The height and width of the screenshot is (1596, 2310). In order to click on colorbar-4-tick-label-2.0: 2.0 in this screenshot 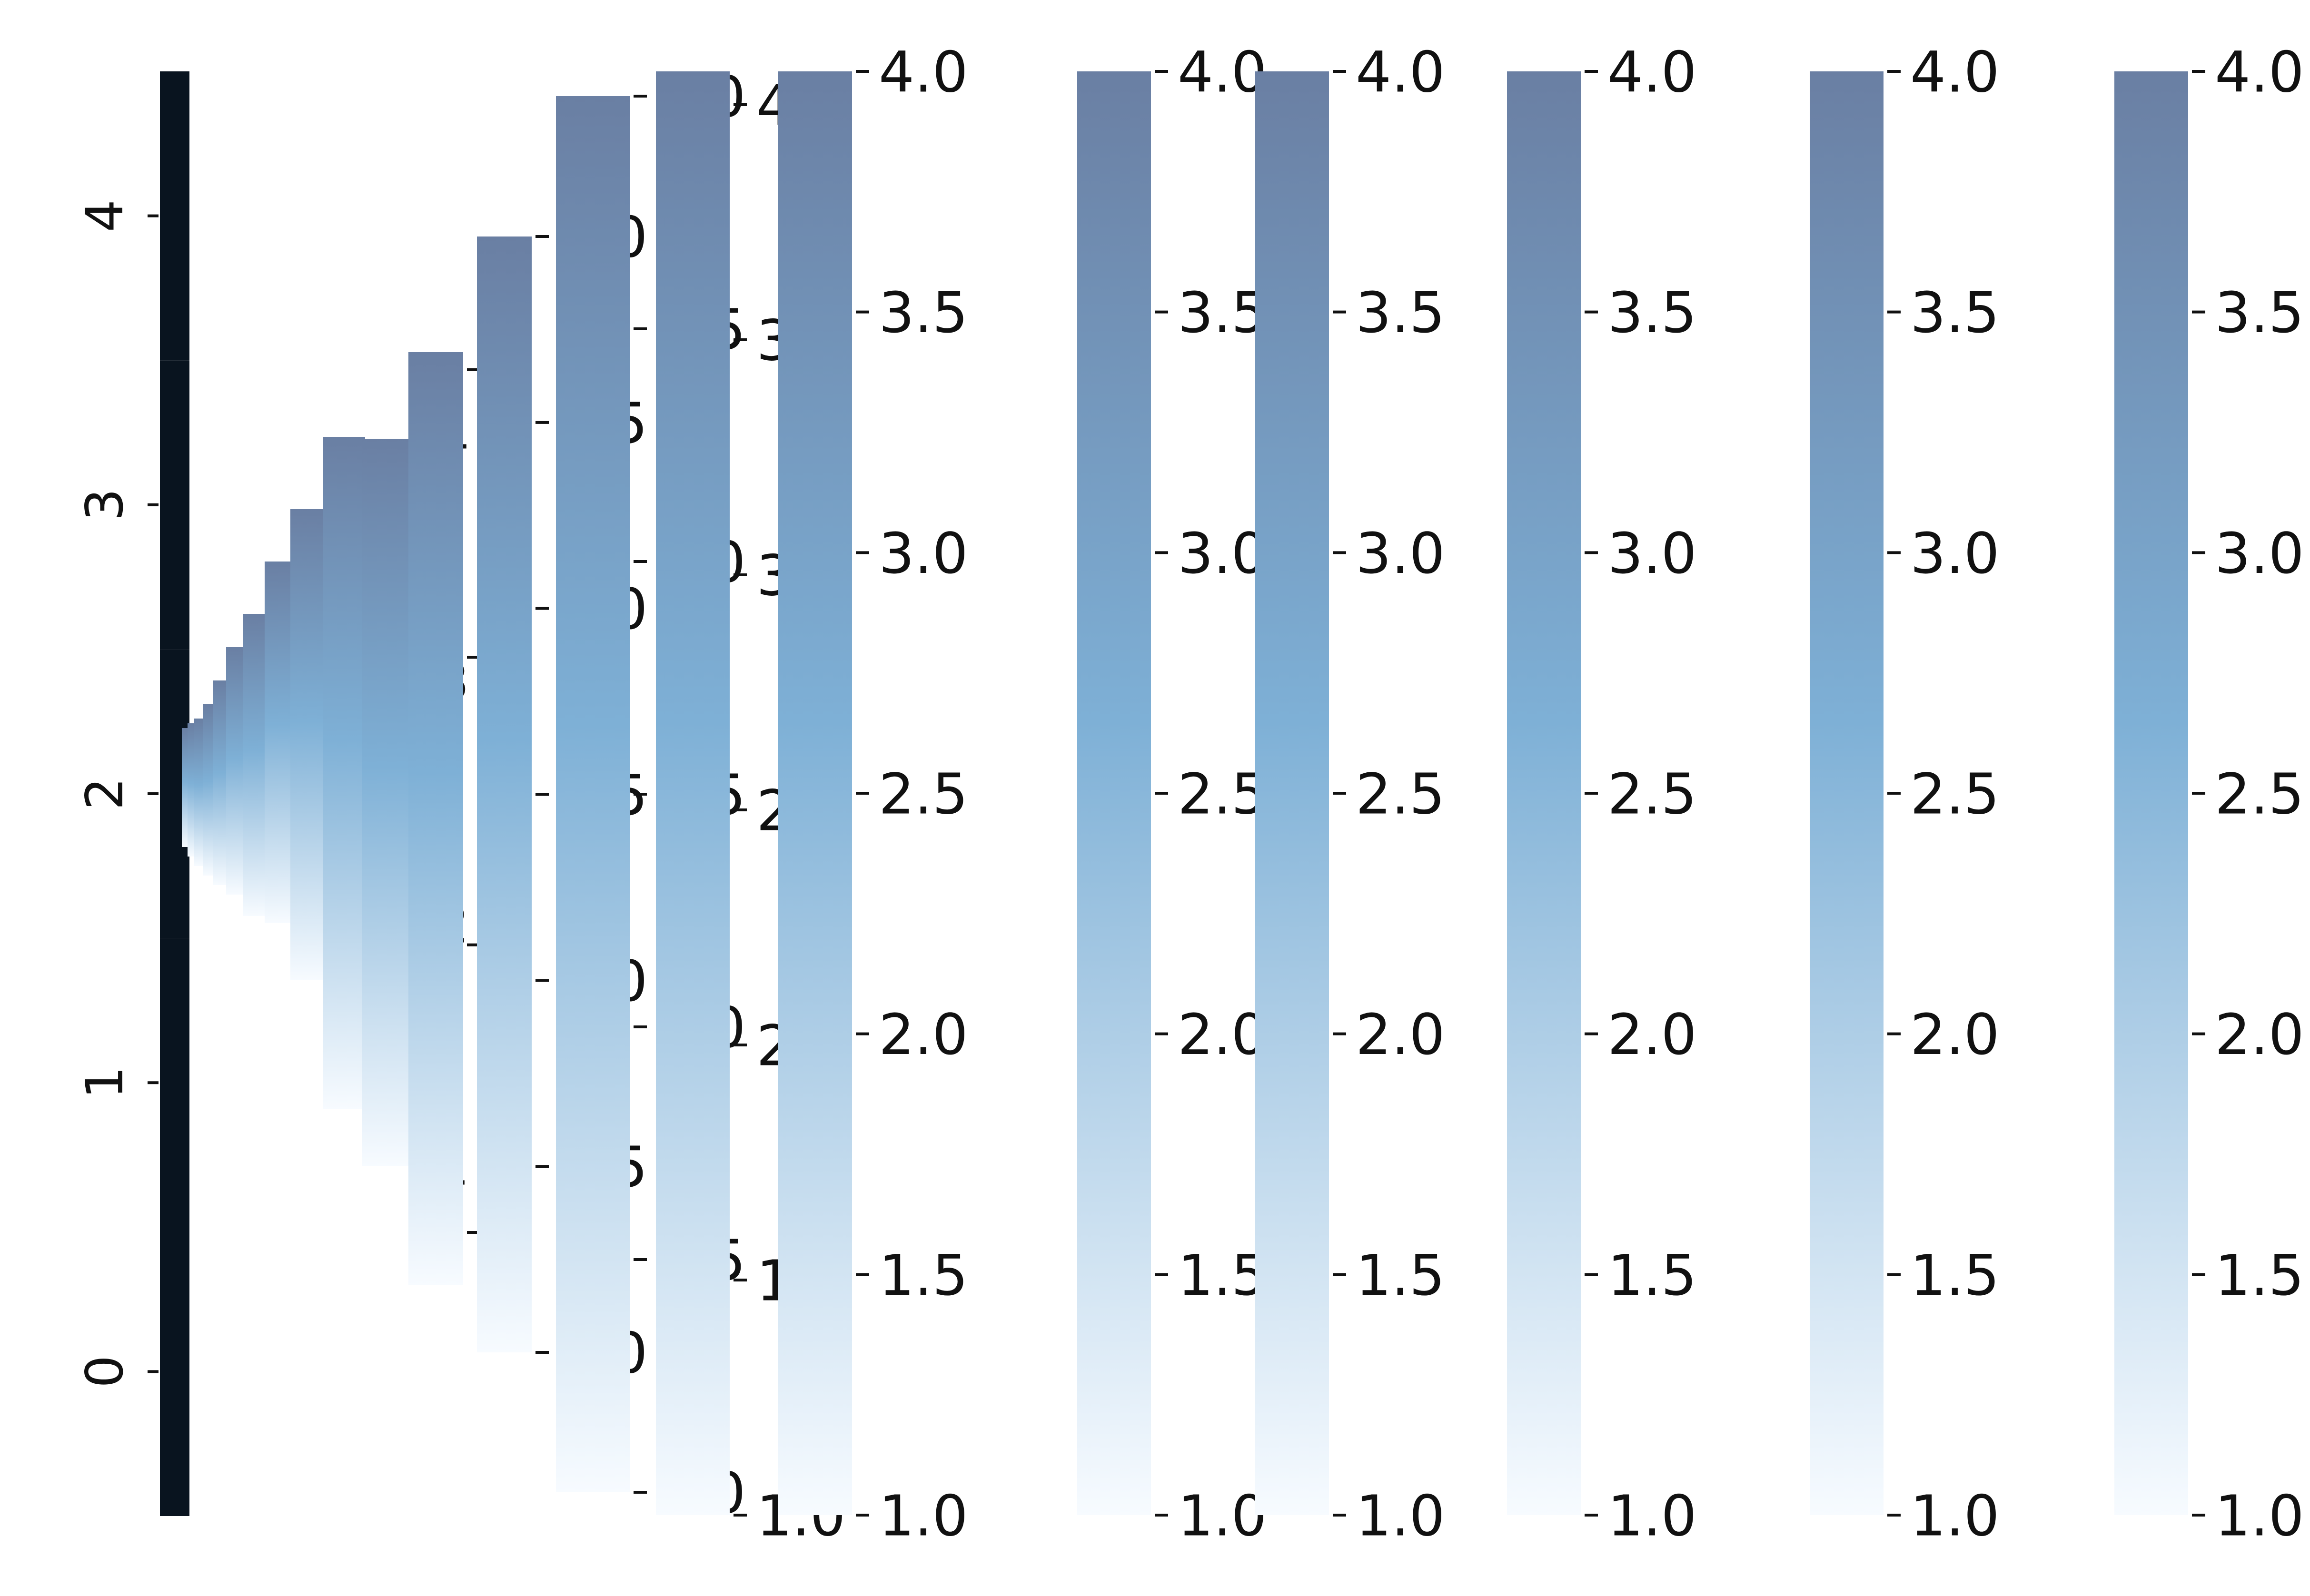, I will do `click(1401, 1034)`.